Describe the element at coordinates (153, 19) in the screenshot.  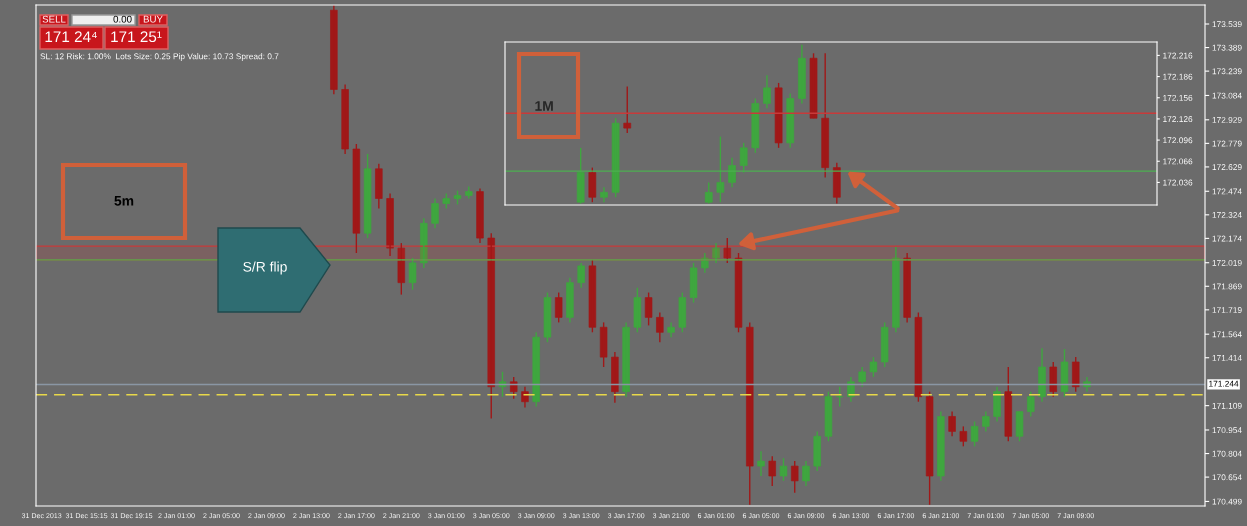
I see `annotation: BUY` at that location.